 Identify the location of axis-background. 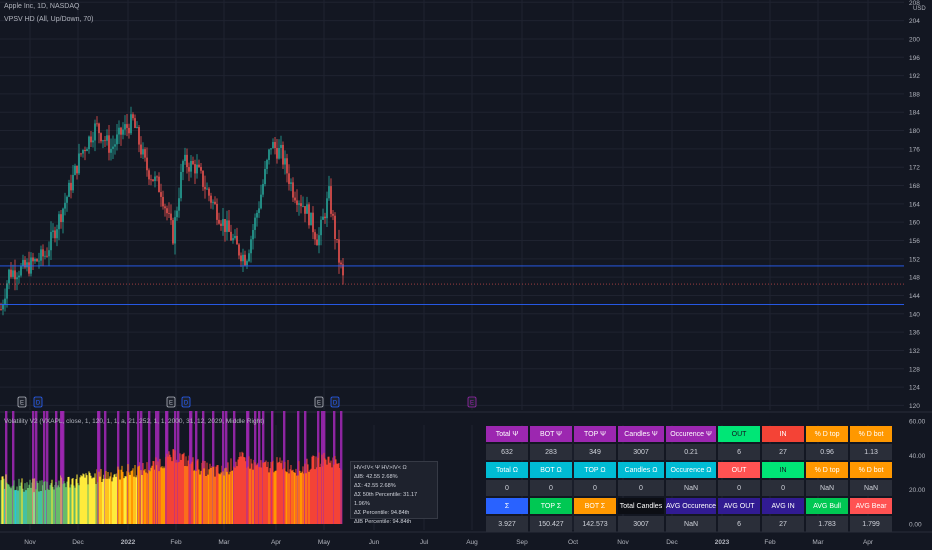
(918, 275).